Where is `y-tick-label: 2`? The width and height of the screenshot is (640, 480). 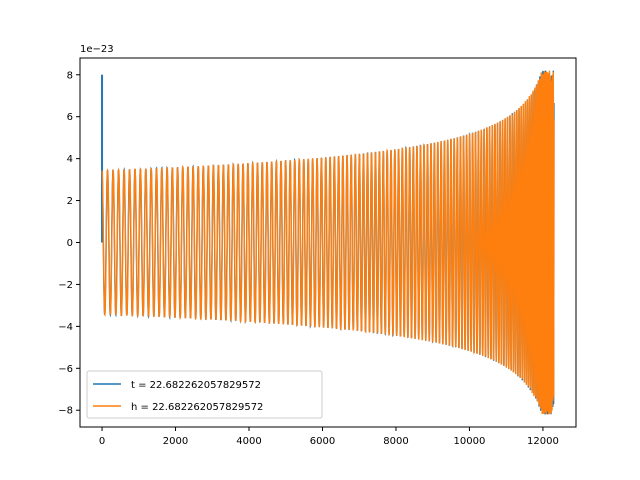
y-tick-label: 2 is located at coordinates (70, 201).